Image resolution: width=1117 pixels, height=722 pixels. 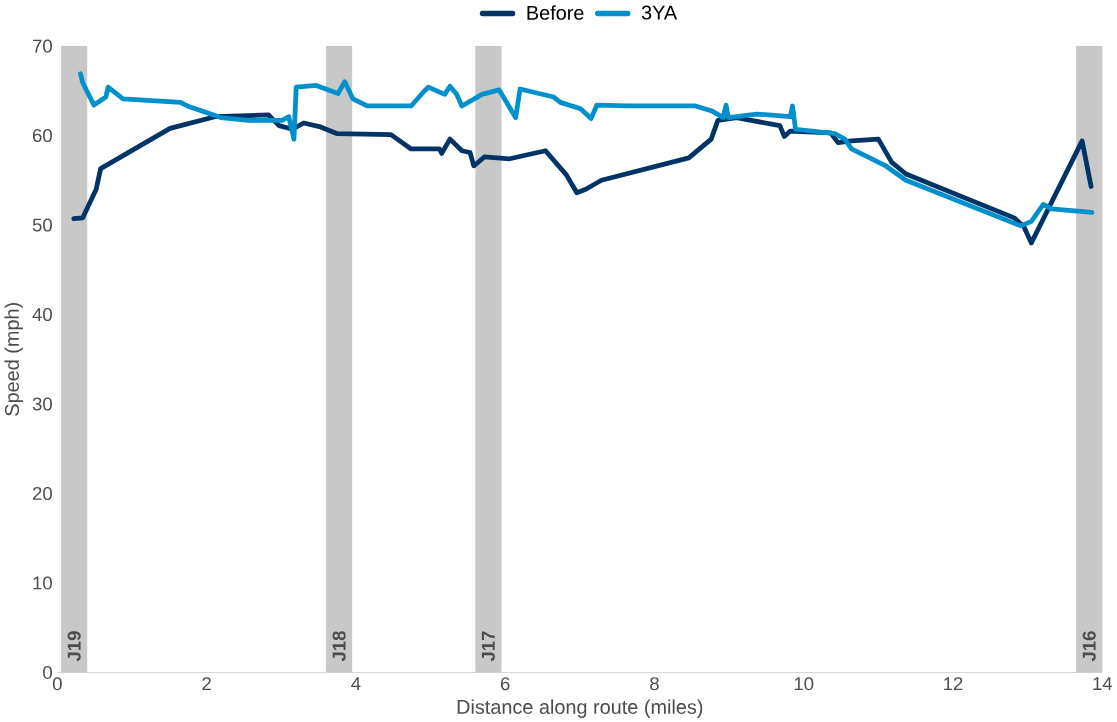 What do you see at coordinates (42, 135) in the screenshot?
I see `y-tick-label: 60` at bounding box center [42, 135].